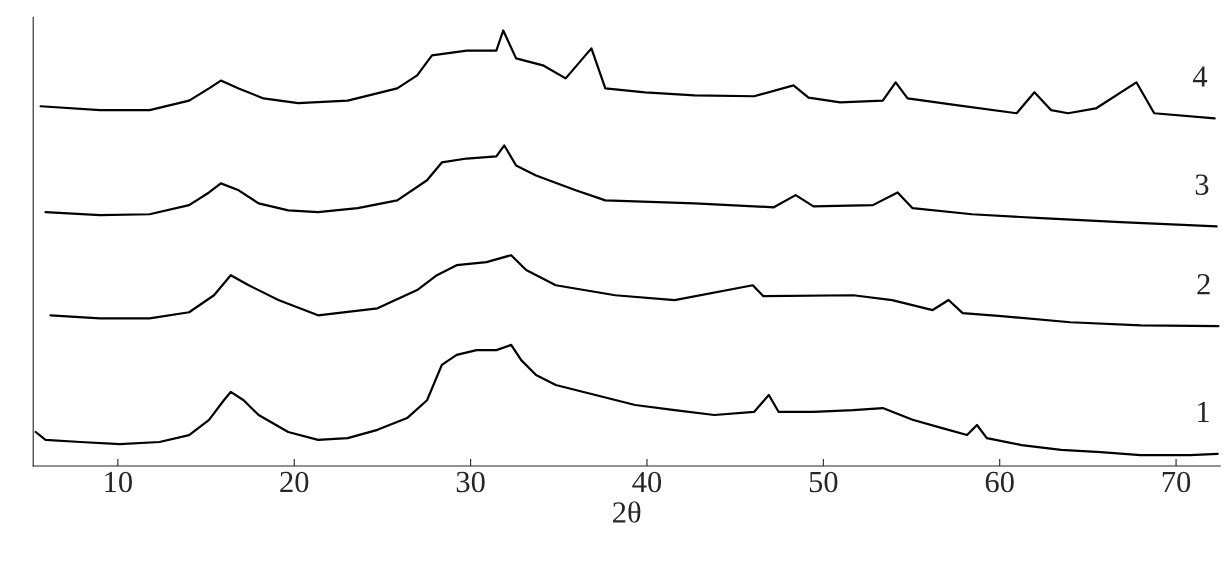 The image size is (1230, 581). I want to click on x-axis-title: 2θ, so click(627, 512).